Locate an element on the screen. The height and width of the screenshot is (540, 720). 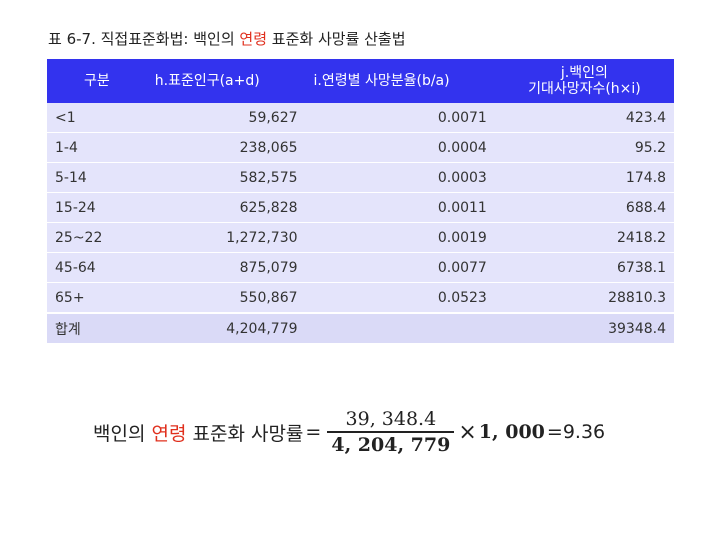
row-age-group: 1-4 is located at coordinates (97, 147).